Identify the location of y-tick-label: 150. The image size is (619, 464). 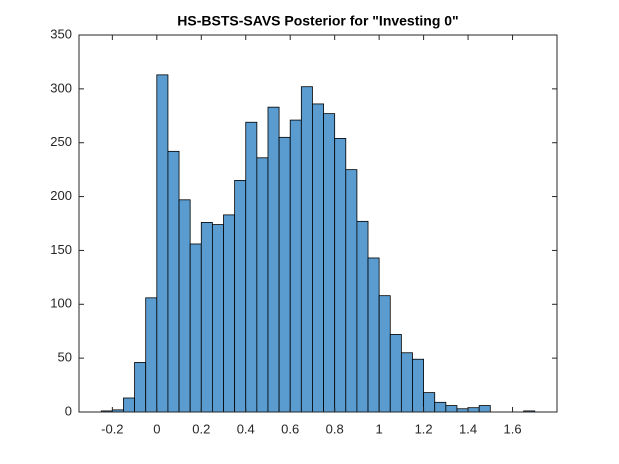
(61, 249).